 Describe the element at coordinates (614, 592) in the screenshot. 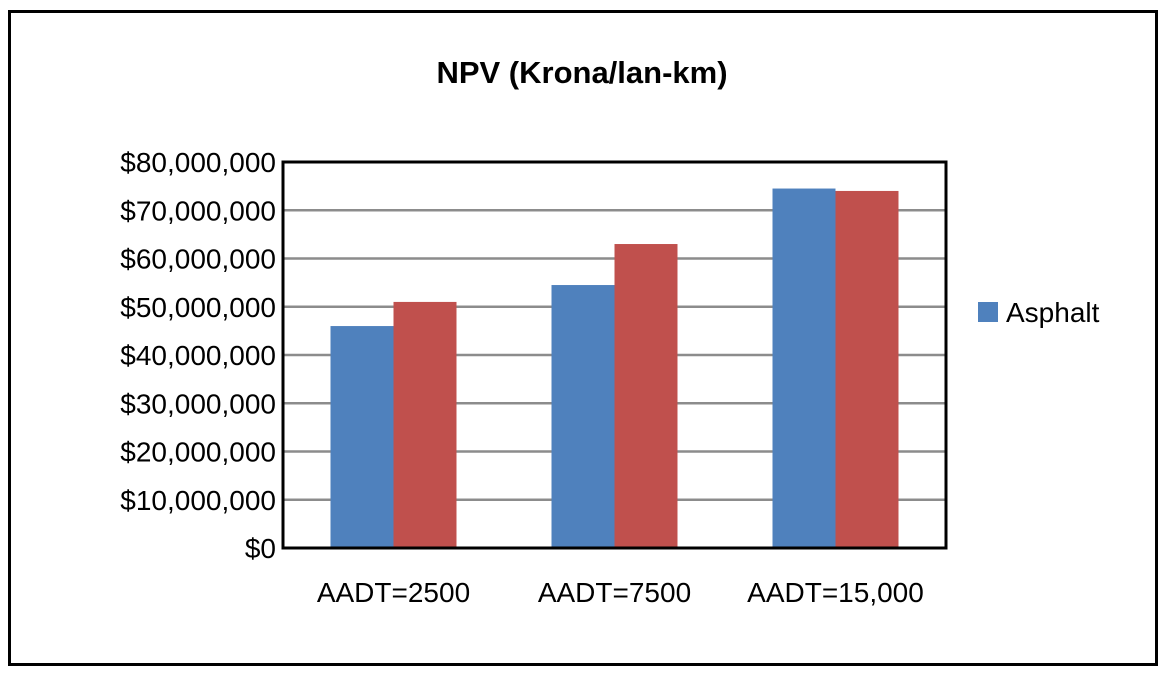

I see `x-tick-label: AADT=7500` at that location.